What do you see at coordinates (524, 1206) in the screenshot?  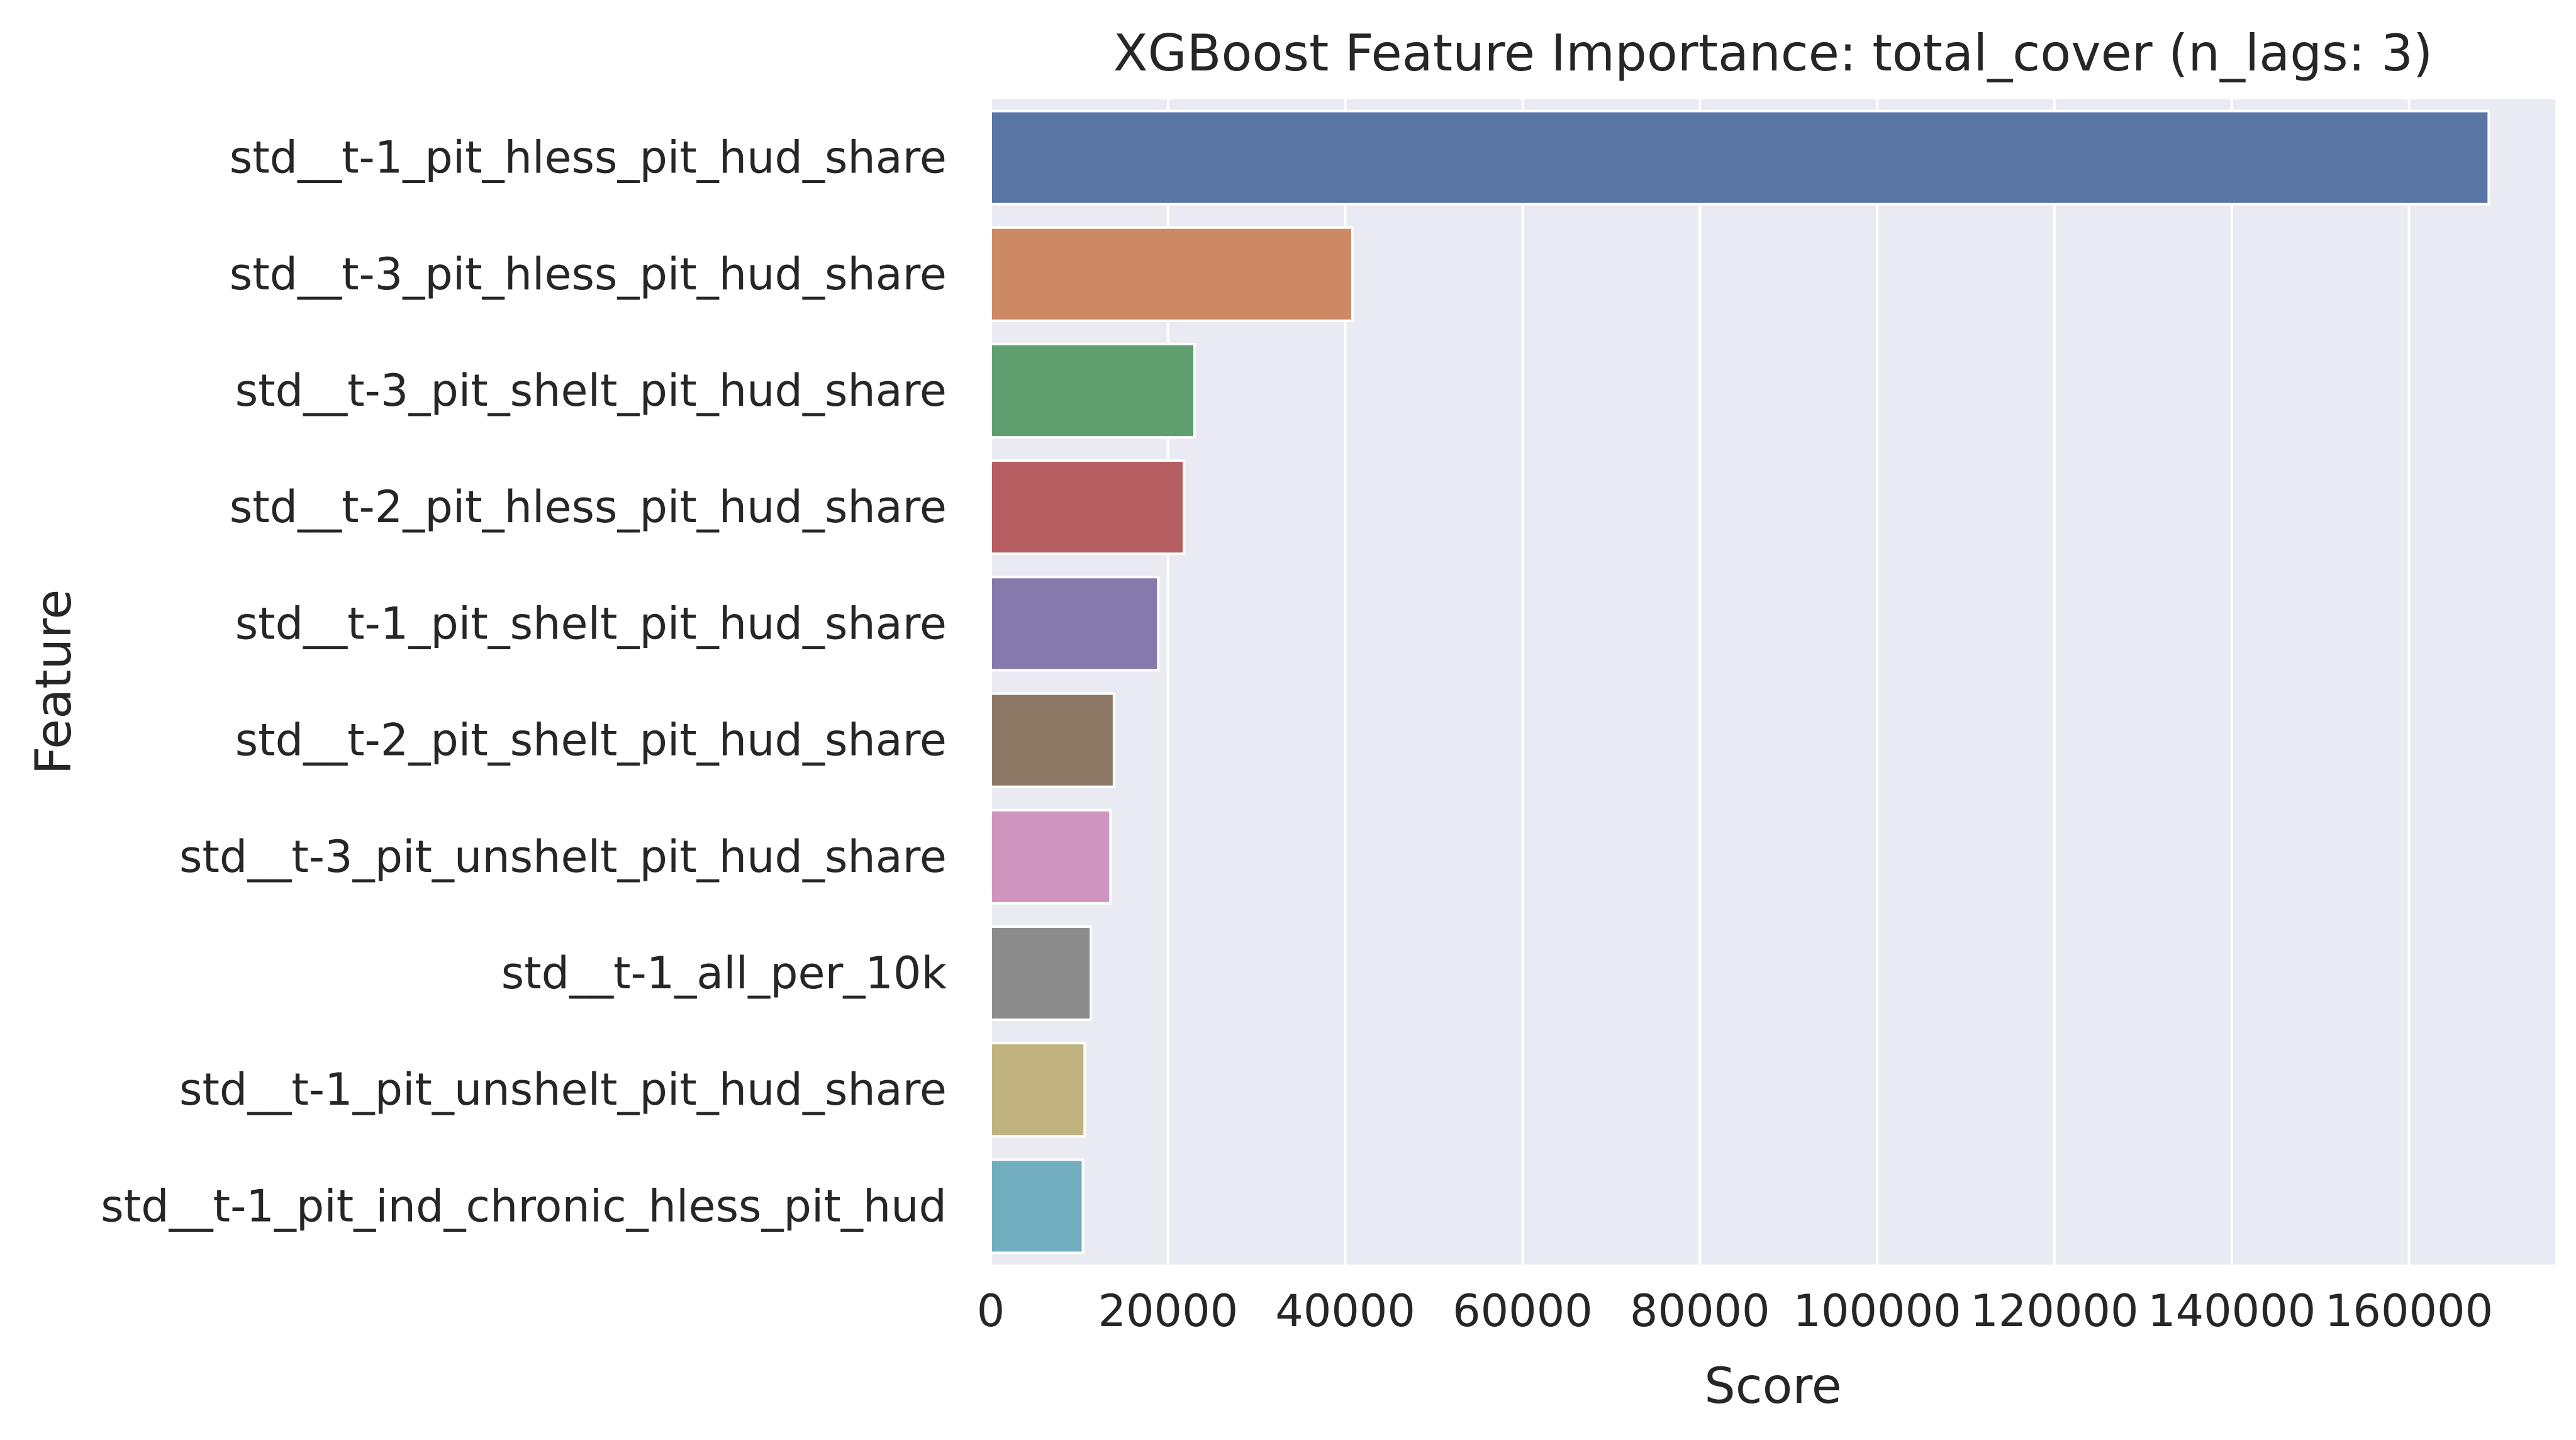 I see `y-tick-label: std__t-1_pit_ind_chronic_hless_pit_hud` at bounding box center [524, 1206].